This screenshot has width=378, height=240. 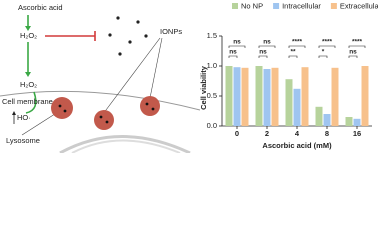 I want to click on arrow, so click(x=31, y=102).